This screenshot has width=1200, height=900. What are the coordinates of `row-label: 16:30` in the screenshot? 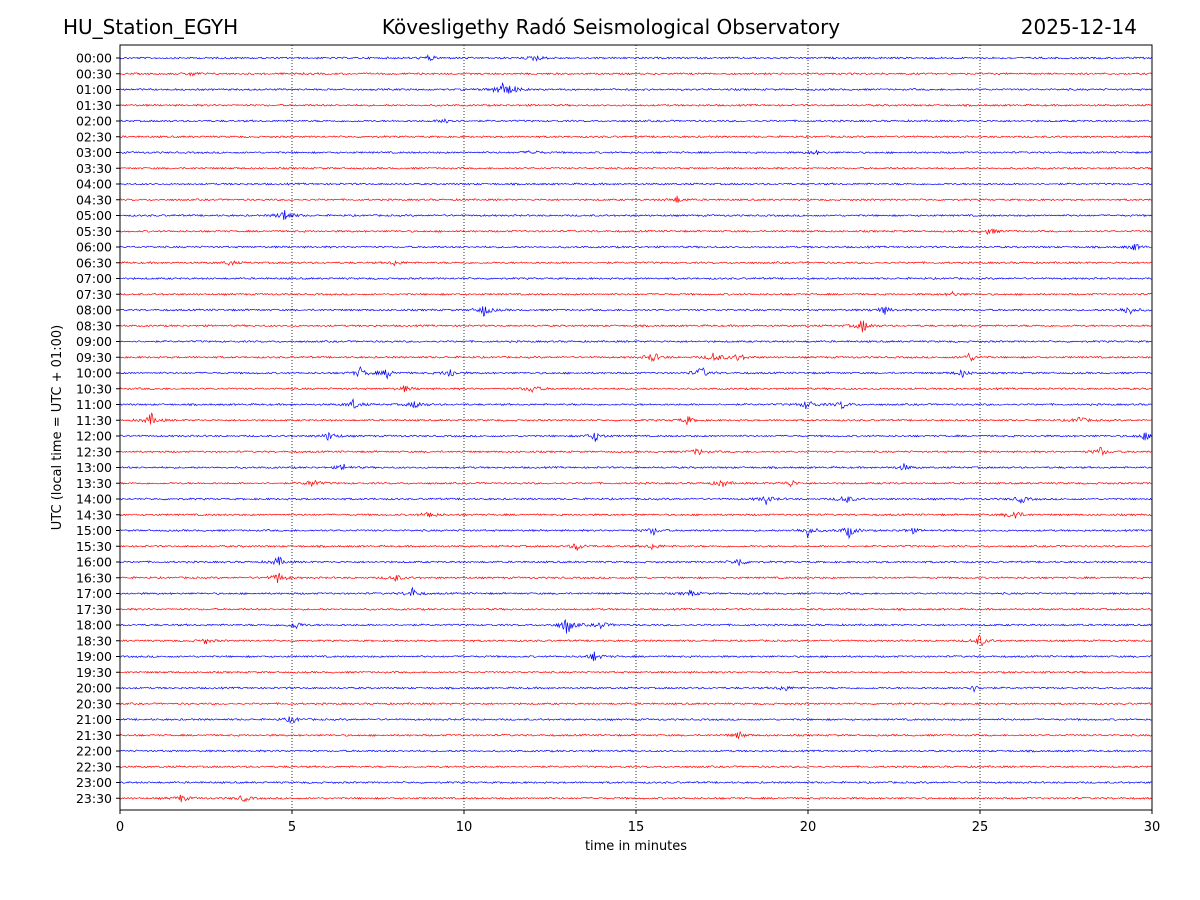 It's located at (94, 577).